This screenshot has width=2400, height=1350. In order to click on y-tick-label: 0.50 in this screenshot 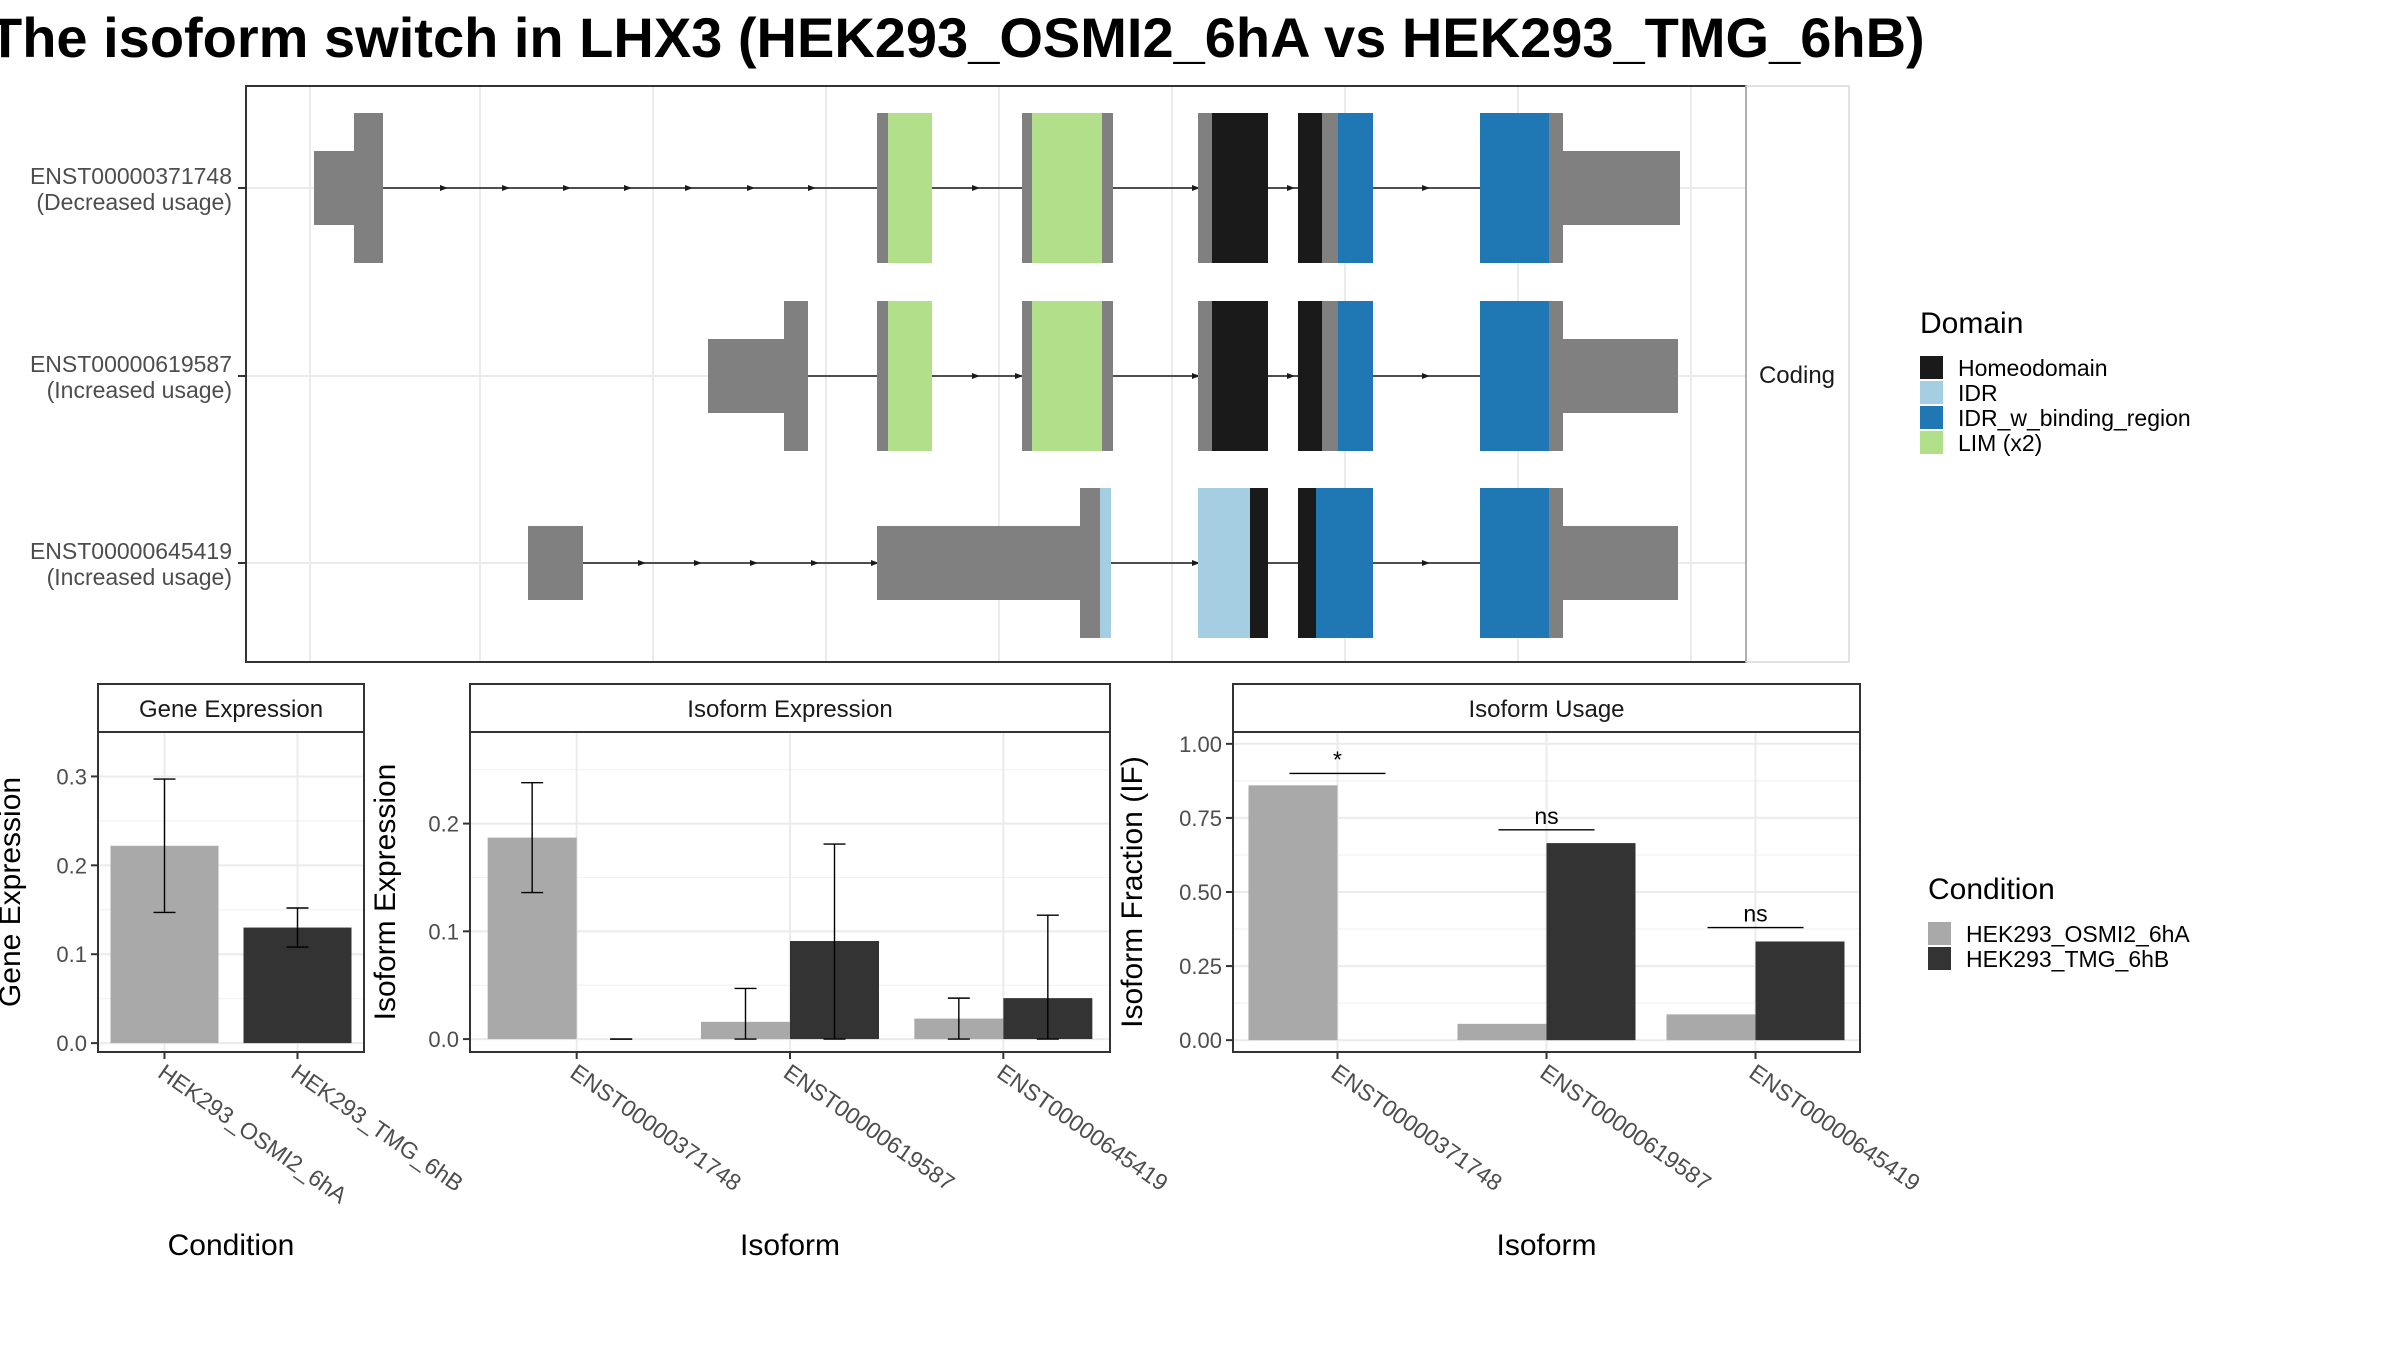, I will do `click(1200, 892)`.